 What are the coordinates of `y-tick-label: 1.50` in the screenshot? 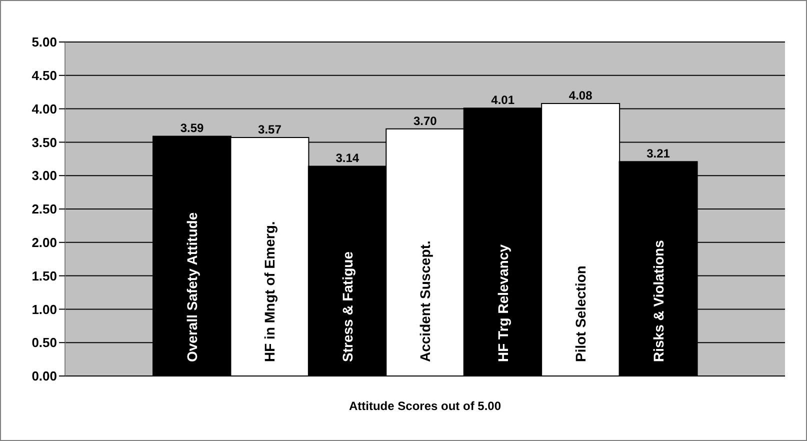 It's located at (44, 276).